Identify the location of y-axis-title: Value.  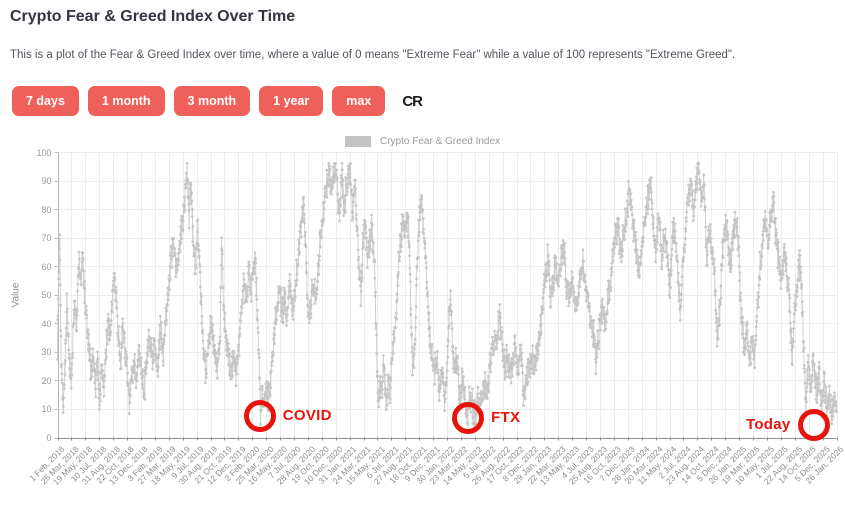
(16, 295).